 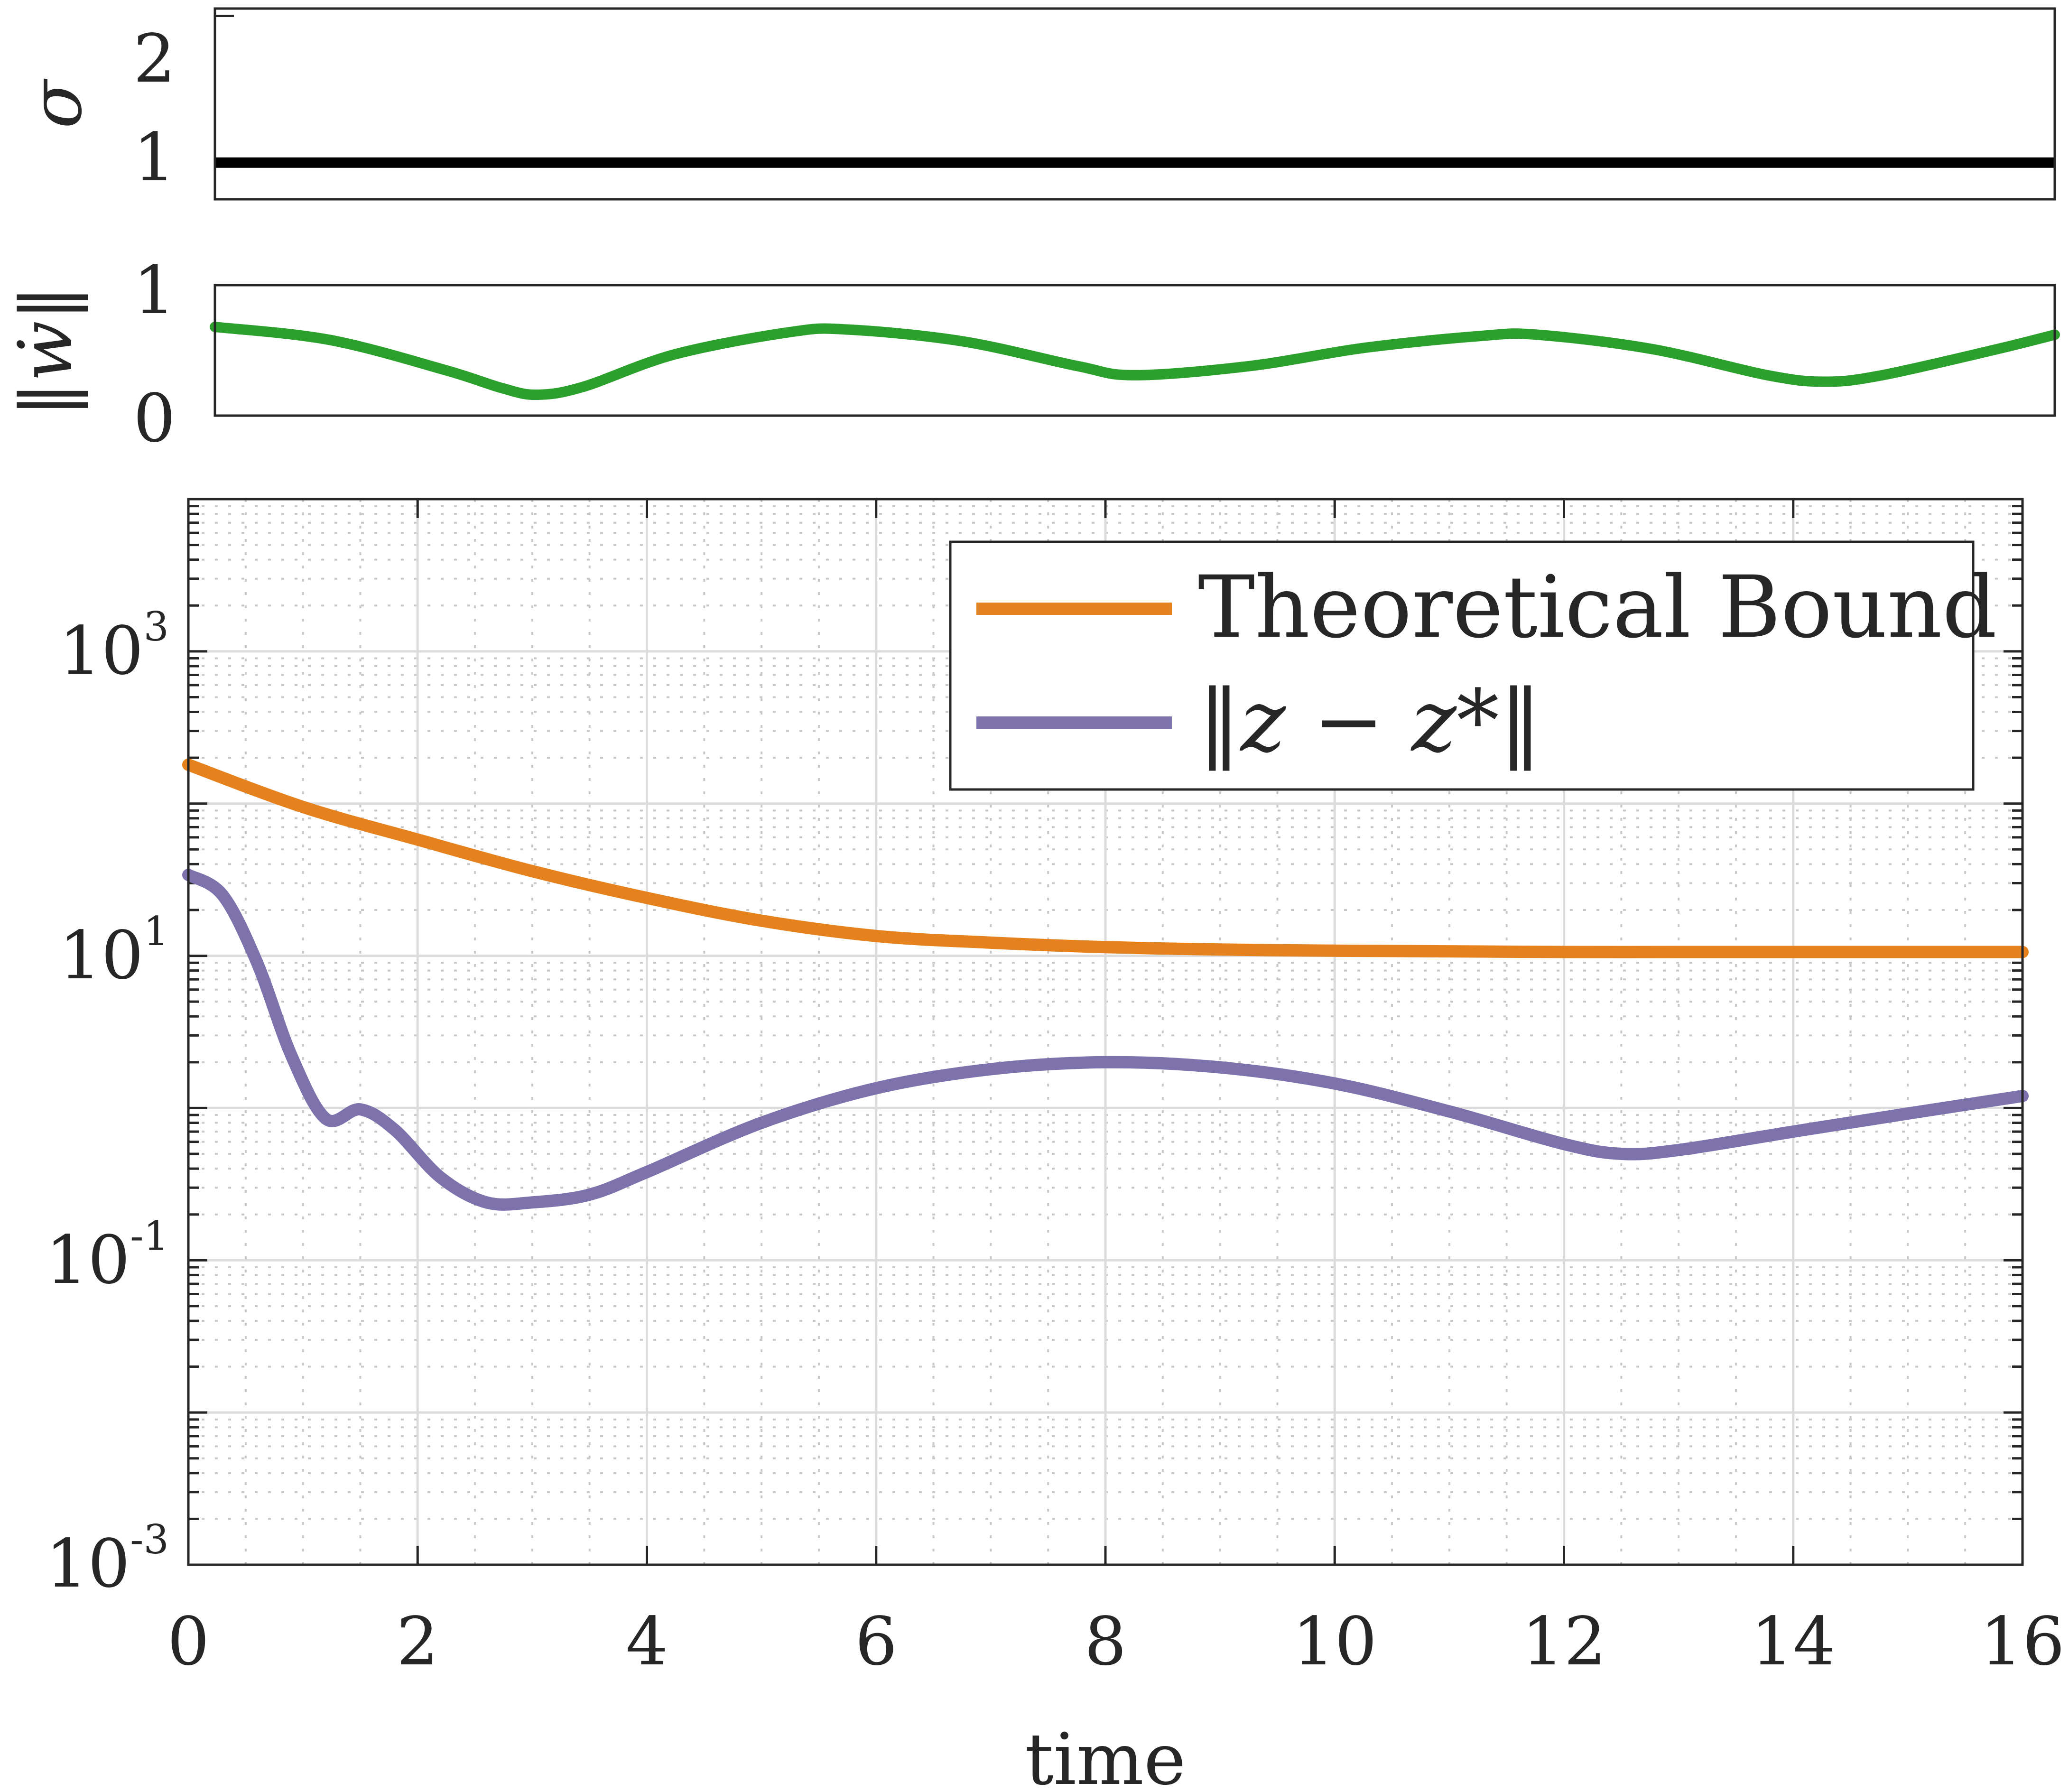 What do you see at coordinates (88, 1260) in the screenshot?
I see `main-ytick-base-1e-1: 10` at bounding box center [88, 1260].